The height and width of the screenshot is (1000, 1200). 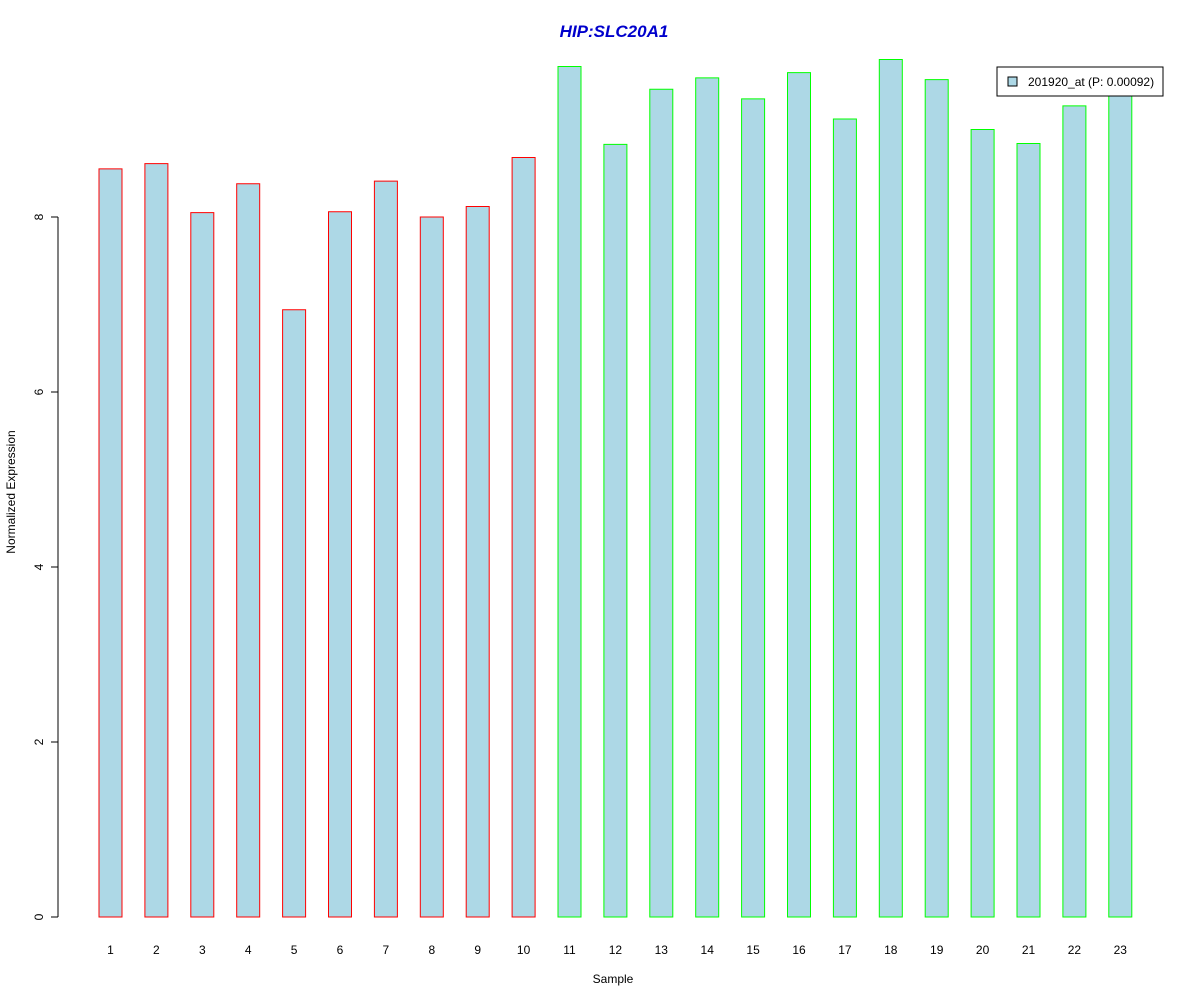 I want to click on x-tick-label: 2, so click(x=156, y=950).